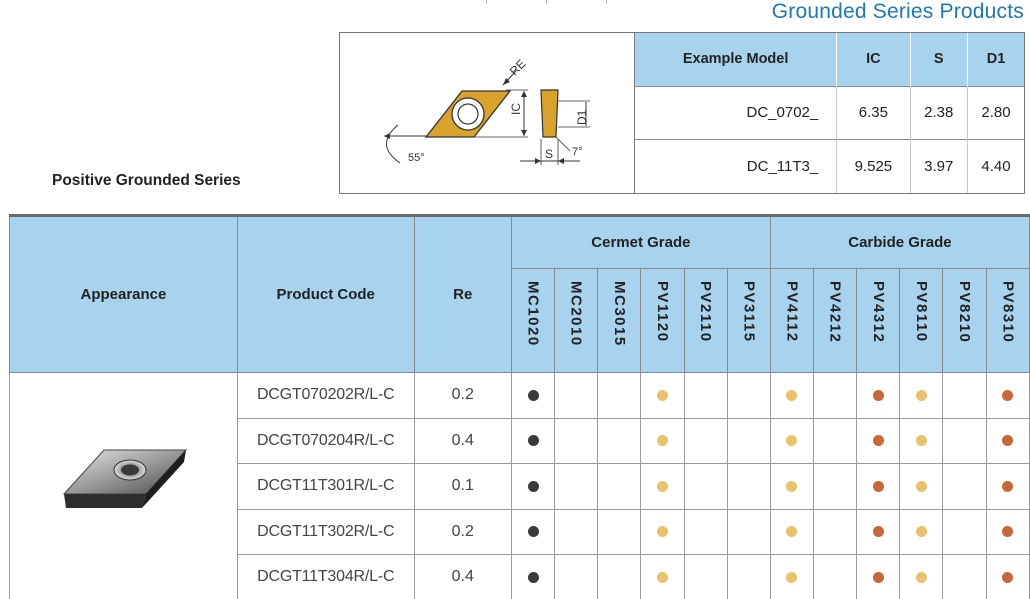 The image size is (1030, 599). I want to click on spec-cell-s: 3.97, so click(938, 166).